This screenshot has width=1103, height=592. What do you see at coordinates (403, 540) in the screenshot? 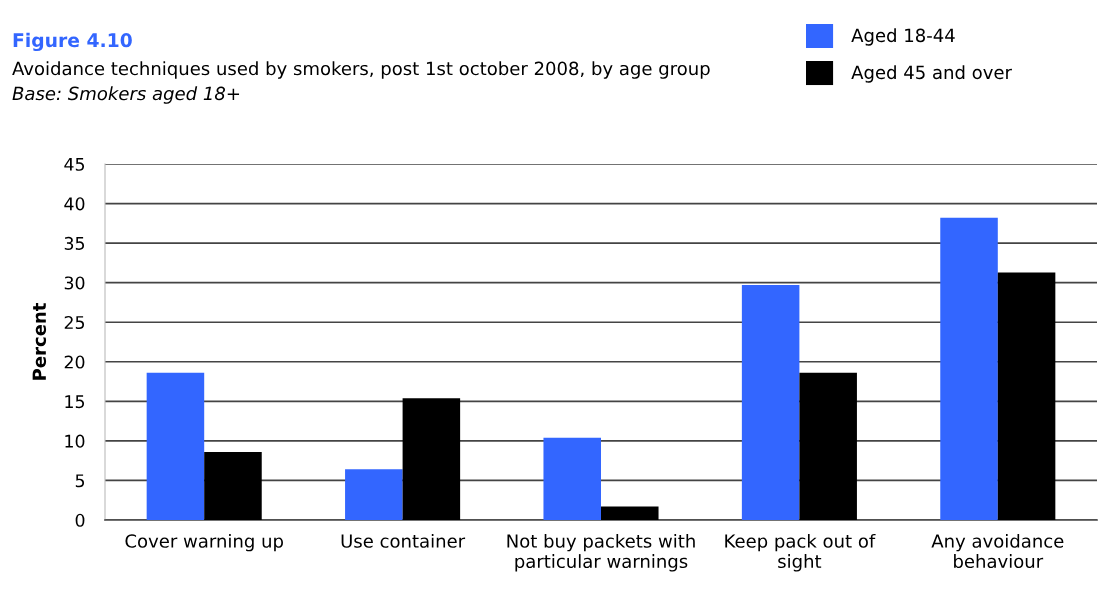
I see `x-tick-label: Use container` at bounding box center [403, 540].